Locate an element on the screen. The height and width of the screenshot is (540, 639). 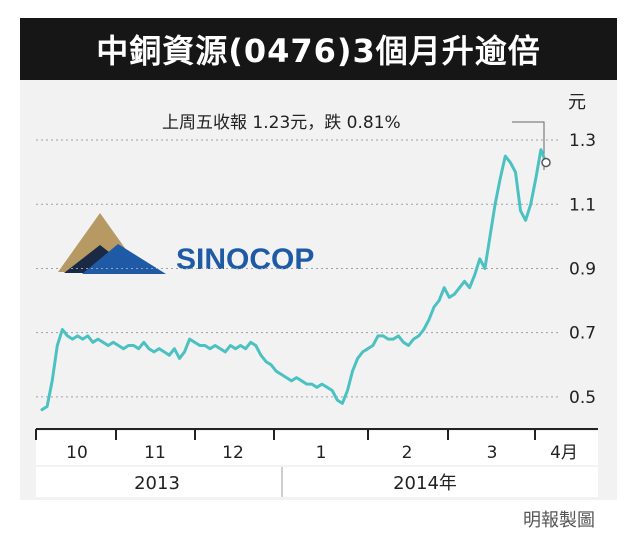
month-label: 11 is located at coordinates (155, 453).